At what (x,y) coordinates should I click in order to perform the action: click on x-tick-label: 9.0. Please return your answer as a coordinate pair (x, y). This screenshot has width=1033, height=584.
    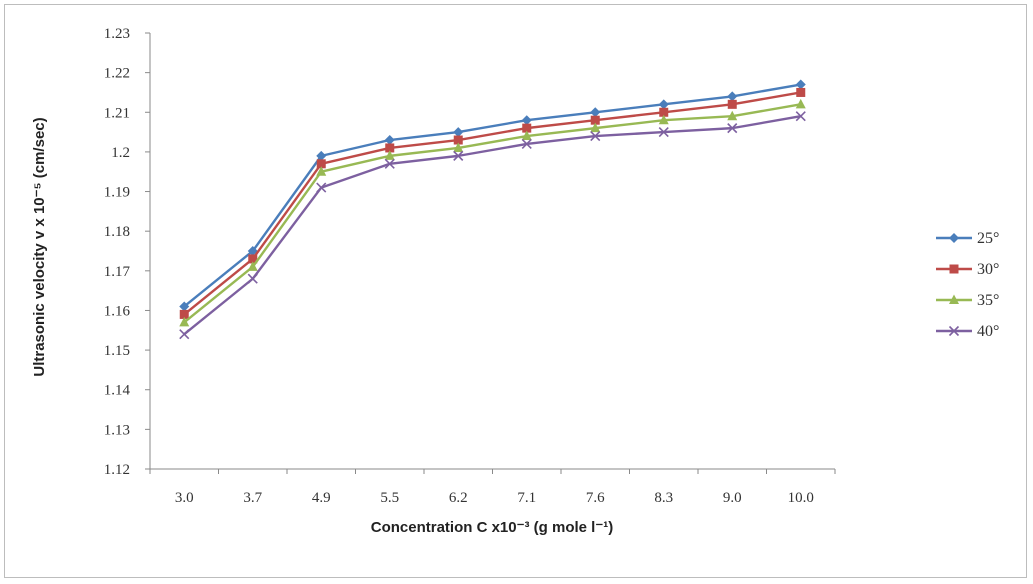
    Looking at the image, I should click on (732, 498).